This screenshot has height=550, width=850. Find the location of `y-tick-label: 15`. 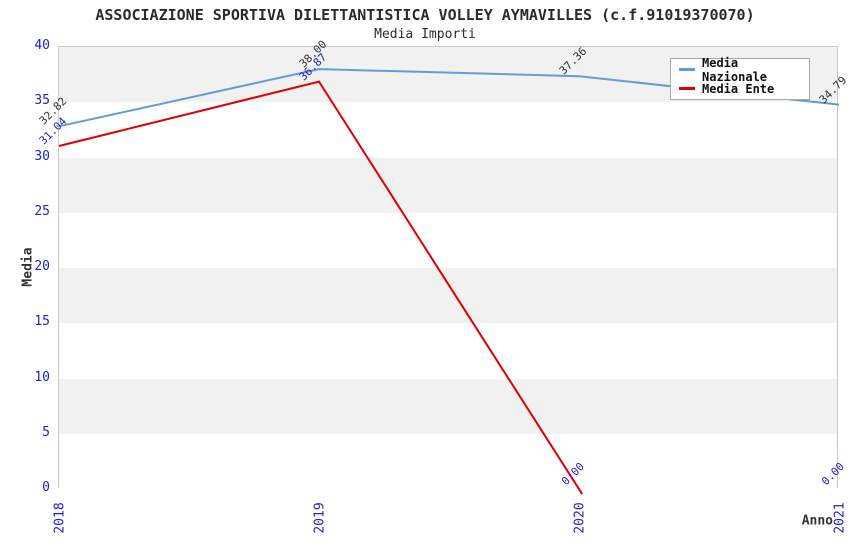

y-tick-label: 15 is located at coordinates (42, 322).